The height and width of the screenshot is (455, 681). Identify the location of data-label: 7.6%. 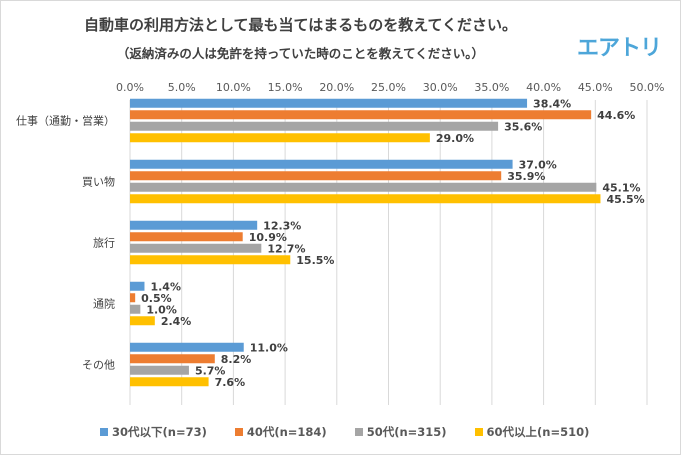
(230, 382).